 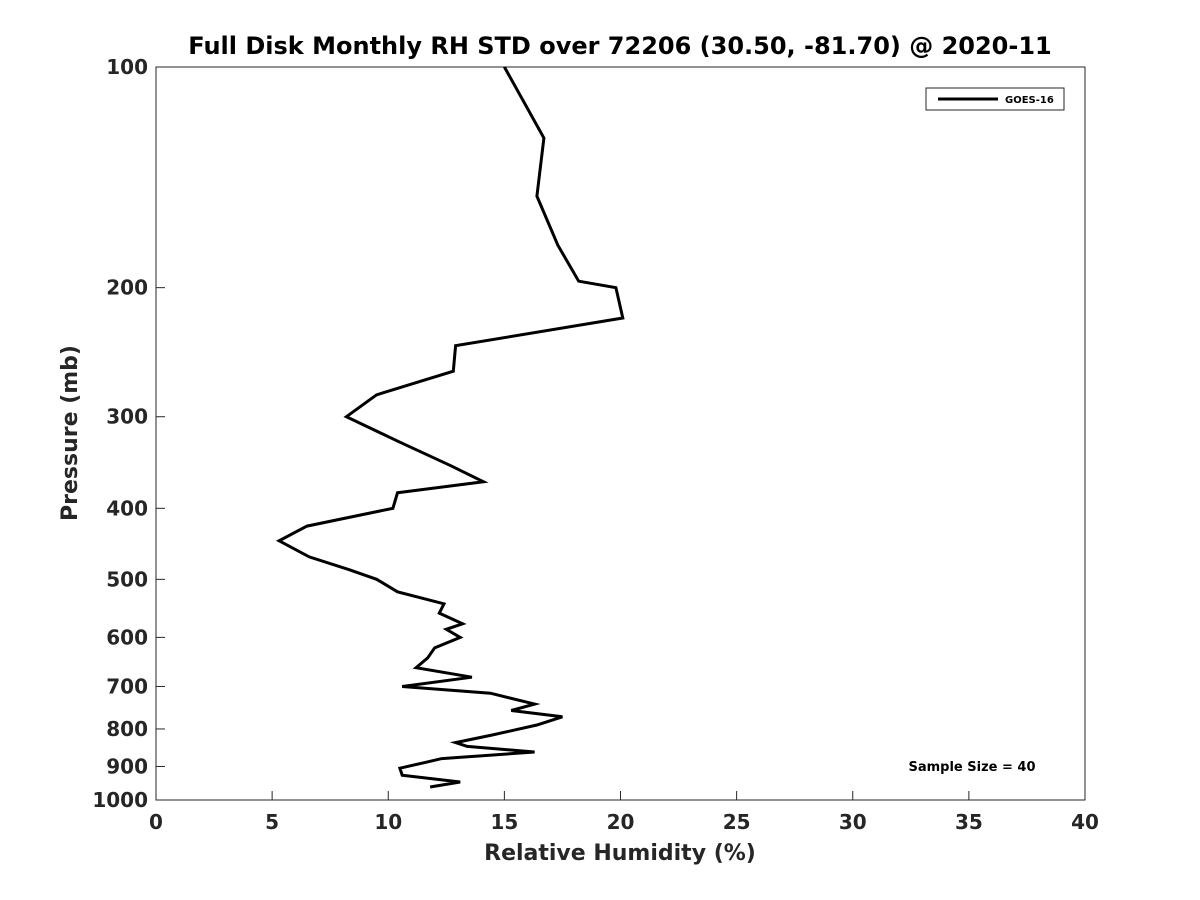 I want to click on y-tick-label: 800, so click(x=127, y=729).